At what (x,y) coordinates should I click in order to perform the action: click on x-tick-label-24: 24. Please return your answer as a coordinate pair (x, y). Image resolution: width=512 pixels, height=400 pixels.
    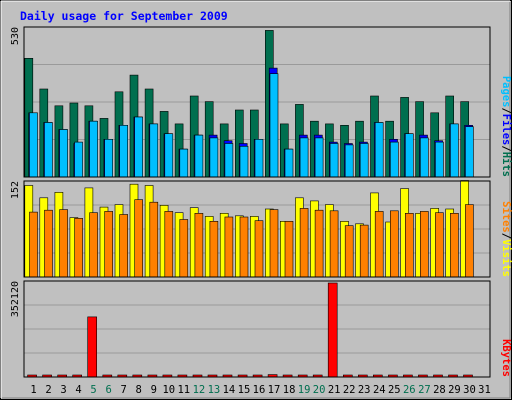
    Looking at the image, I should click on (379, 390).